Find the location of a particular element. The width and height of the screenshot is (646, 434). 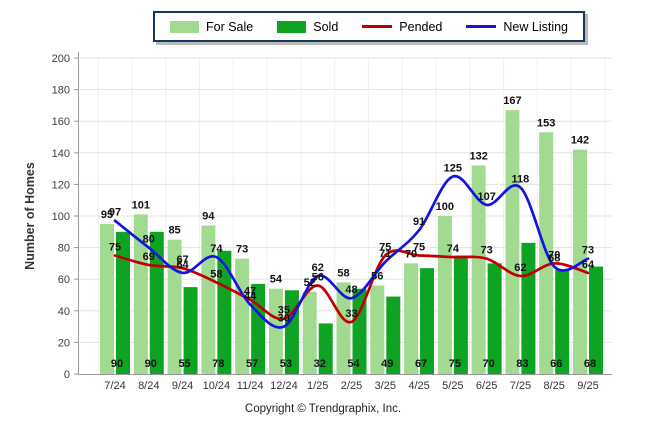

svg-text: 8/24 is located at coordinates (148, 386).